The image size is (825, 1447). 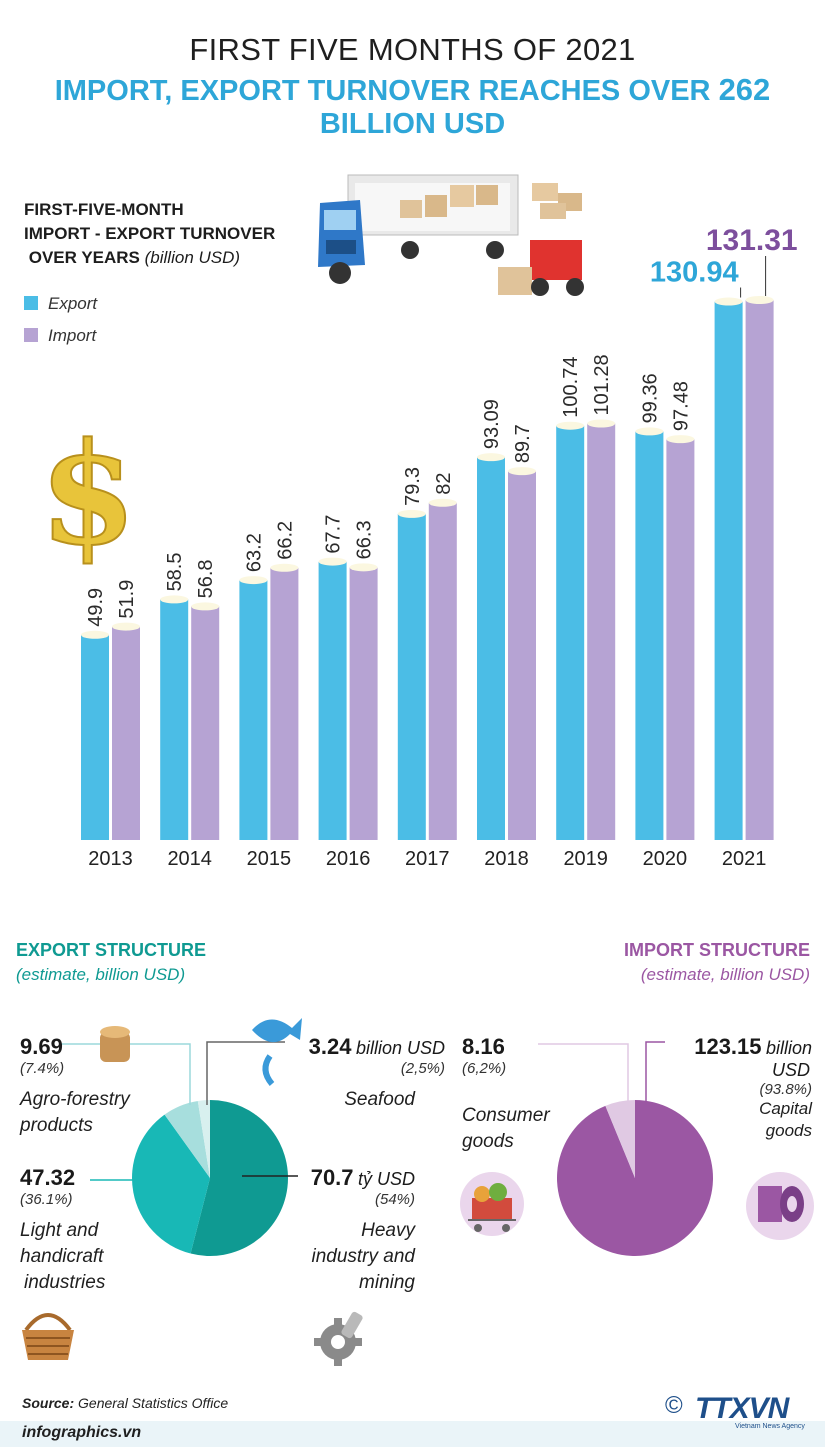 I want to click on light-name-1: Light and, so click(x=59, y=1230).